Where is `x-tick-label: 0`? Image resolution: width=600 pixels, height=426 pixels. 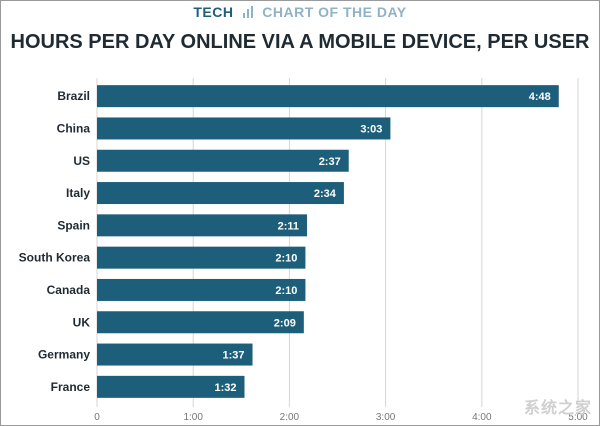
x-tick-label: 0 is located at coordinates (97, 417).